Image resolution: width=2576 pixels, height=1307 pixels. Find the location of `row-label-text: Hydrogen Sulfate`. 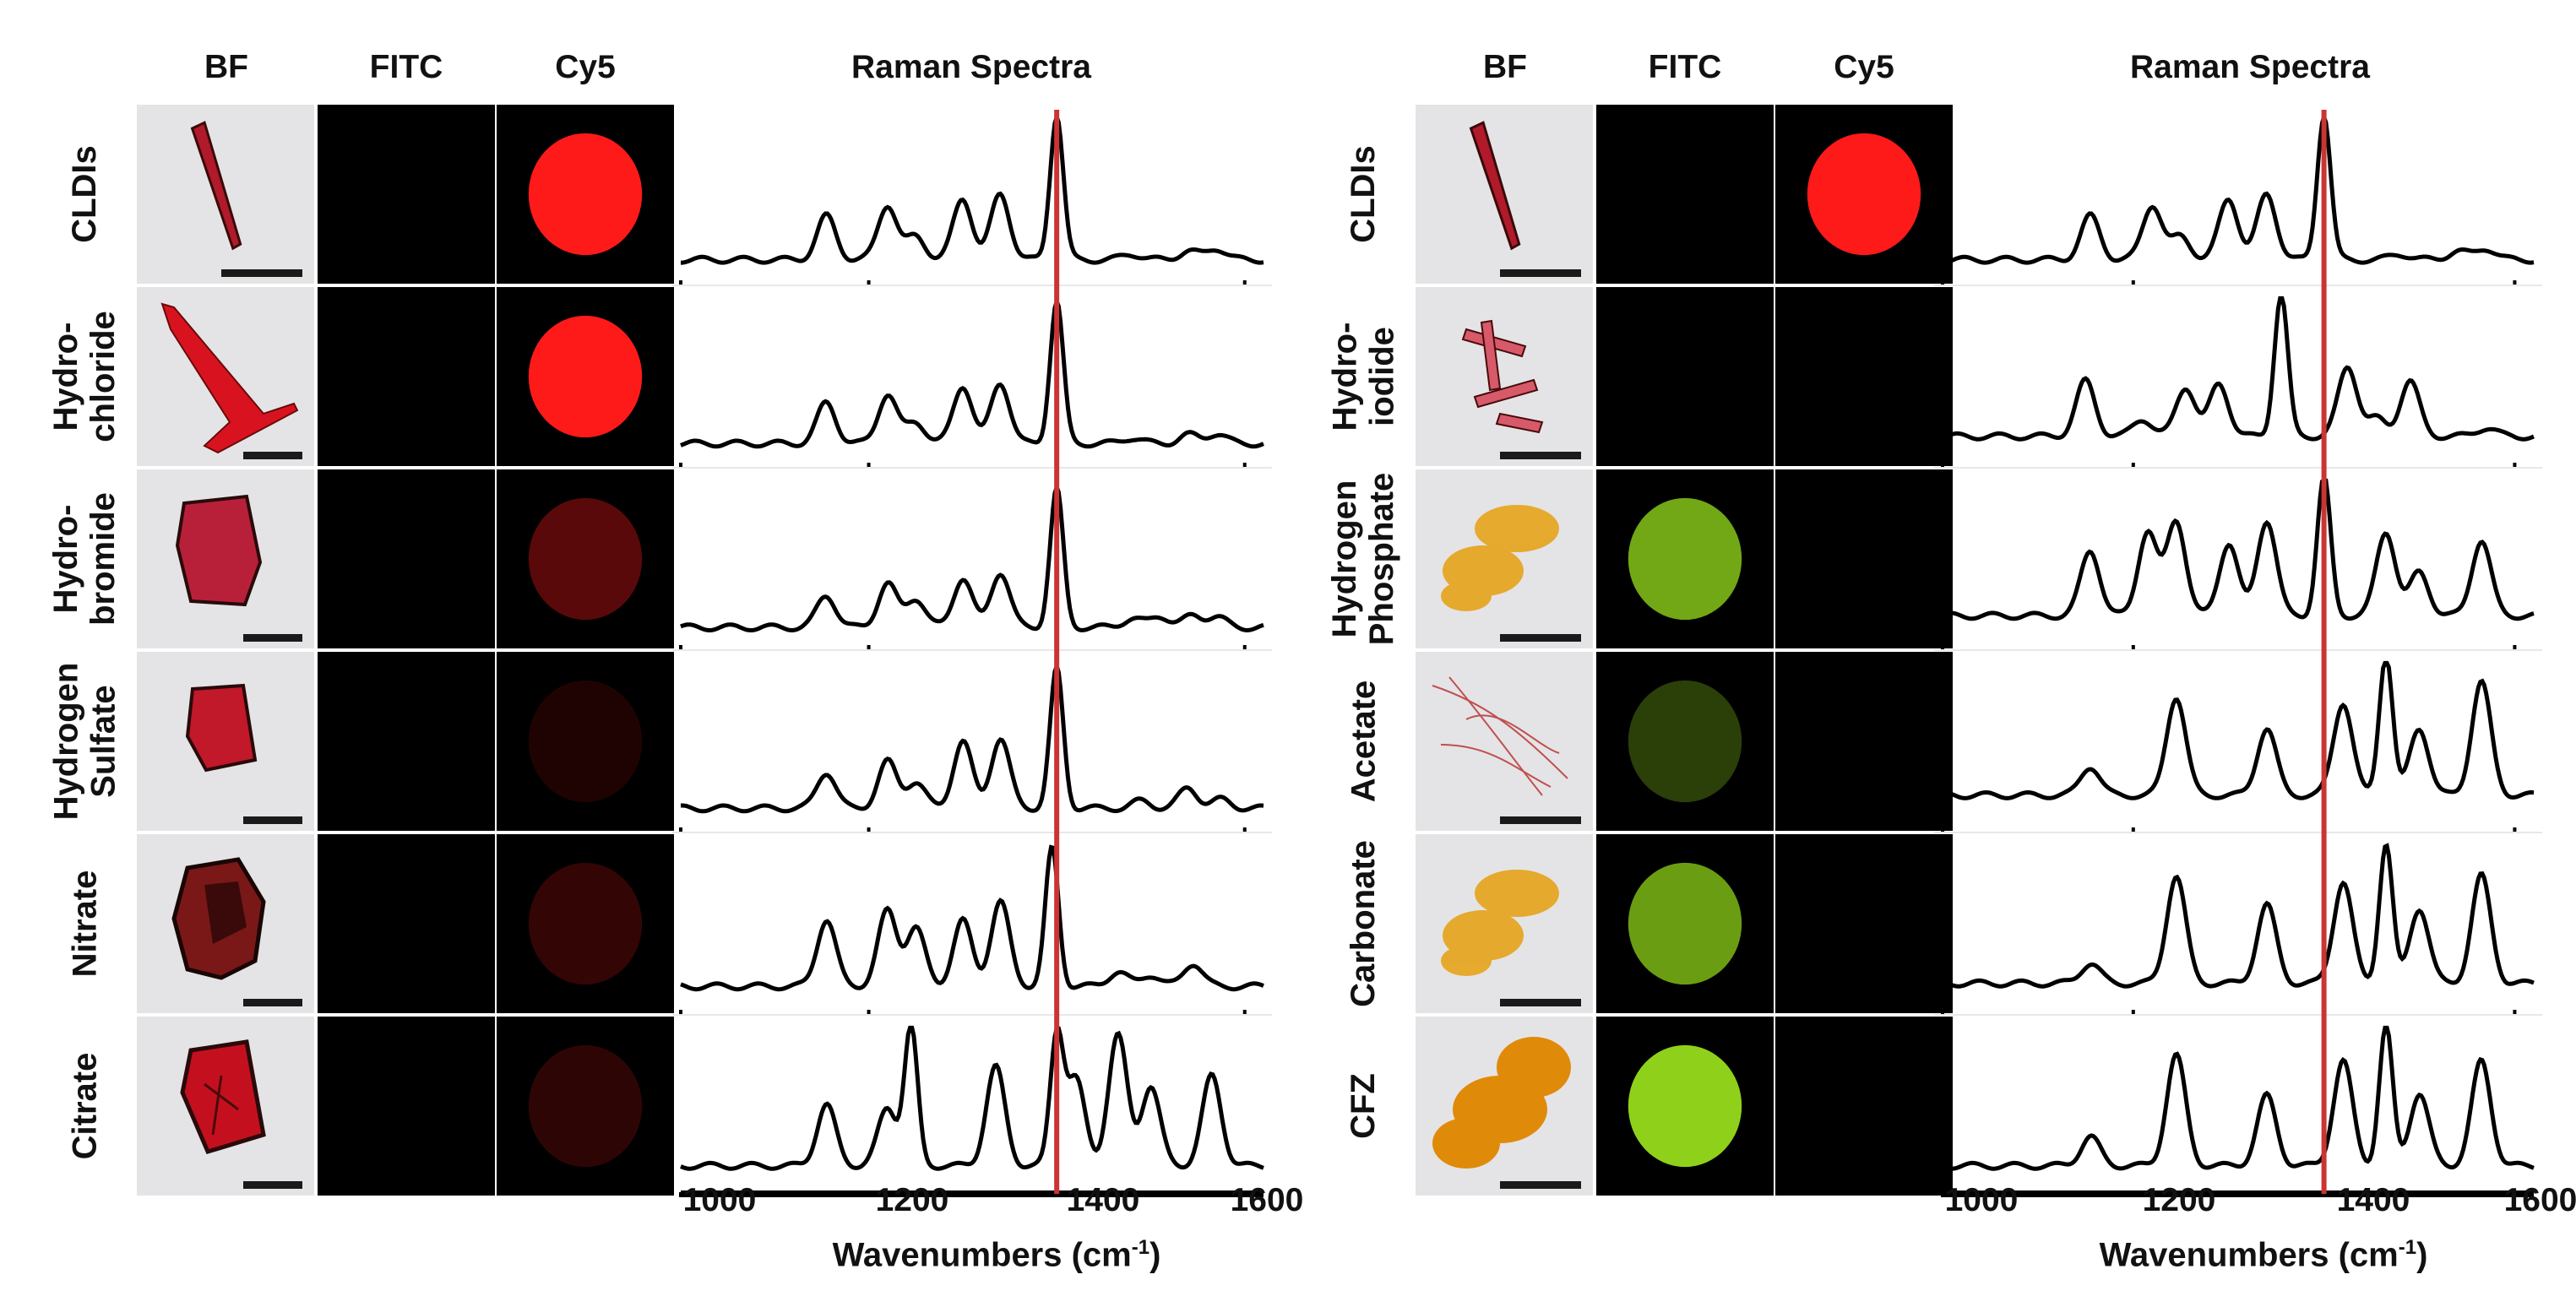

row-label-text: Hydrogen Sulfate is located at coordinates (84, 741).